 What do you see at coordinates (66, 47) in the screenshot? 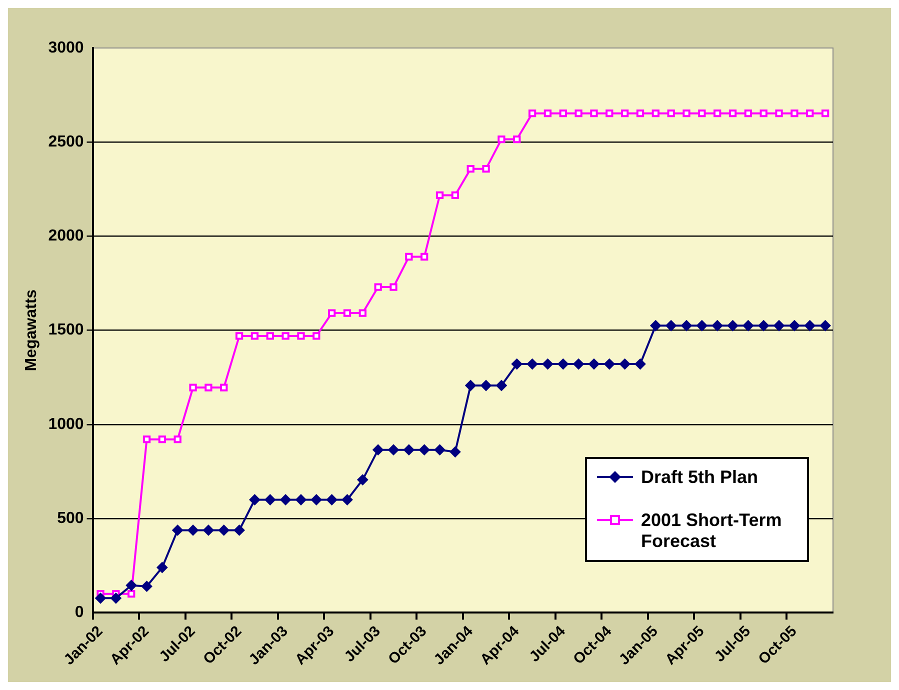
I see `y-tick-label: 3000` at bounding box center [66, 47].